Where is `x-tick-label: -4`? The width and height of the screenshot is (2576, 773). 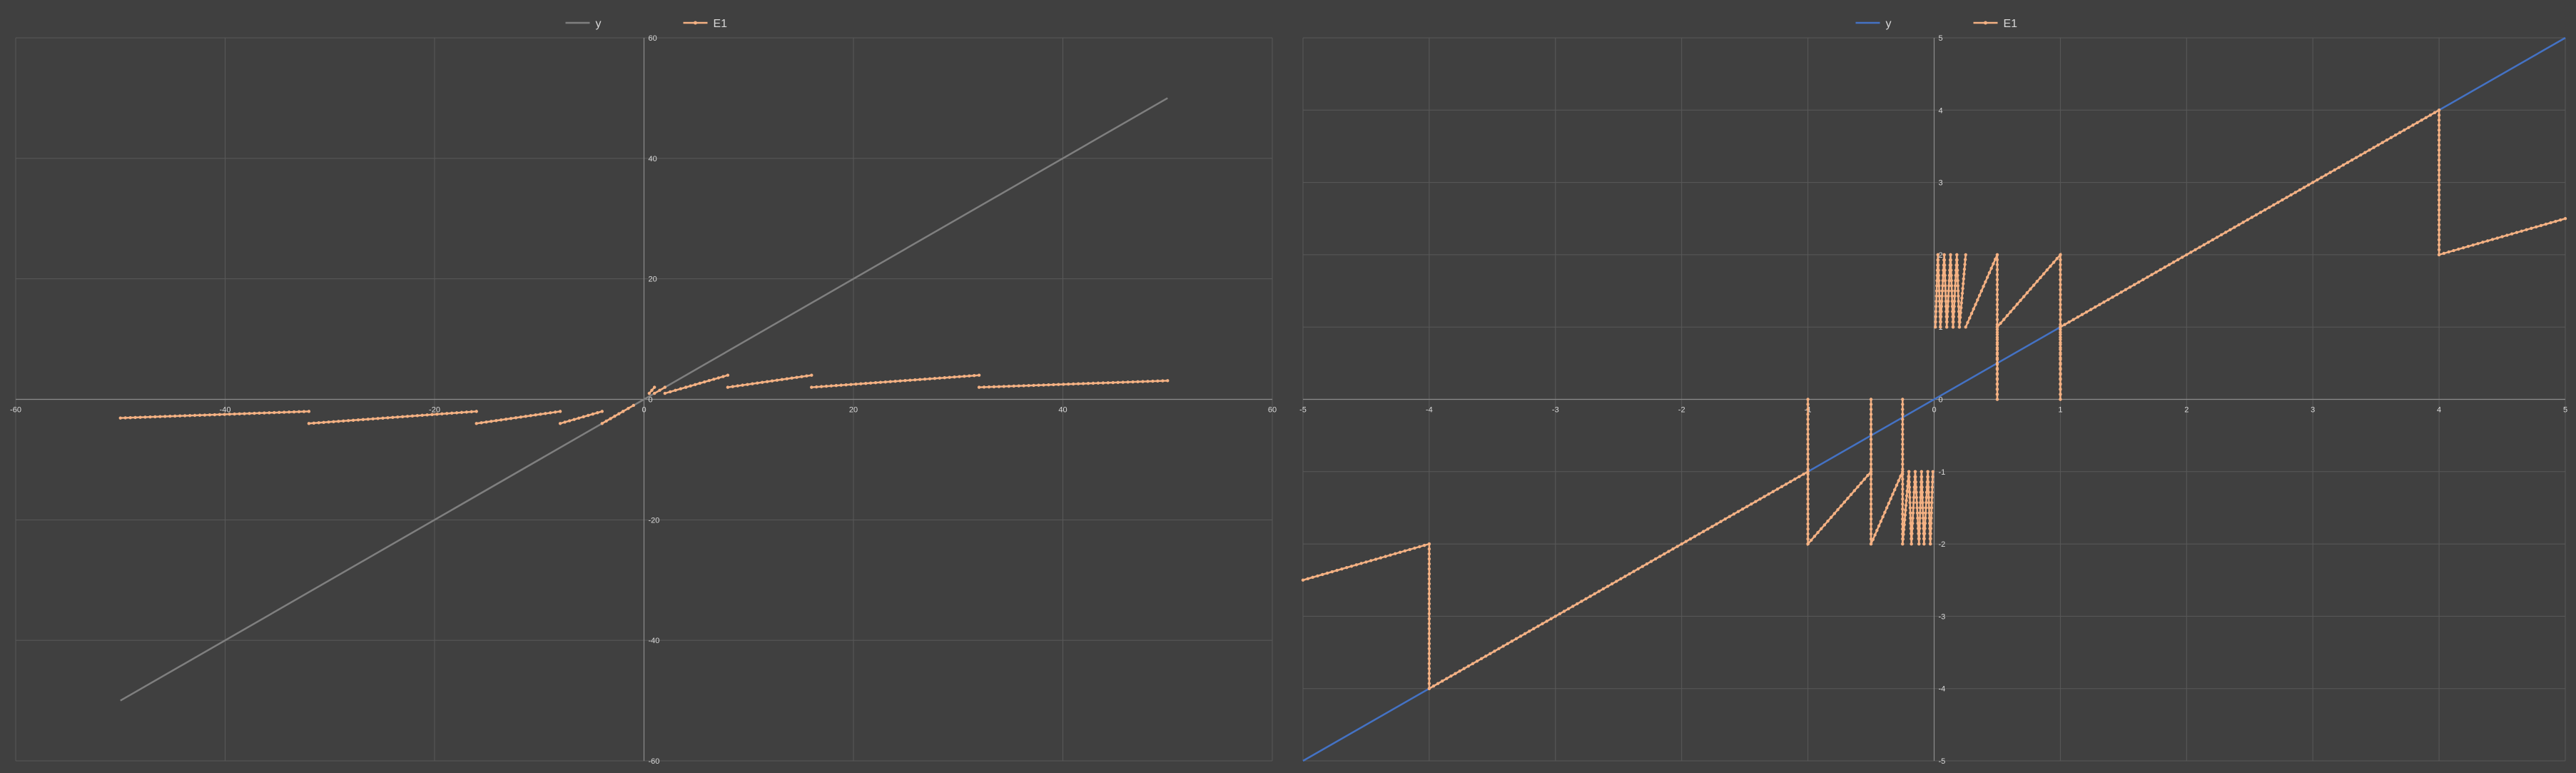
x-tick-label: -4 is located at coordinates (1429, 410).